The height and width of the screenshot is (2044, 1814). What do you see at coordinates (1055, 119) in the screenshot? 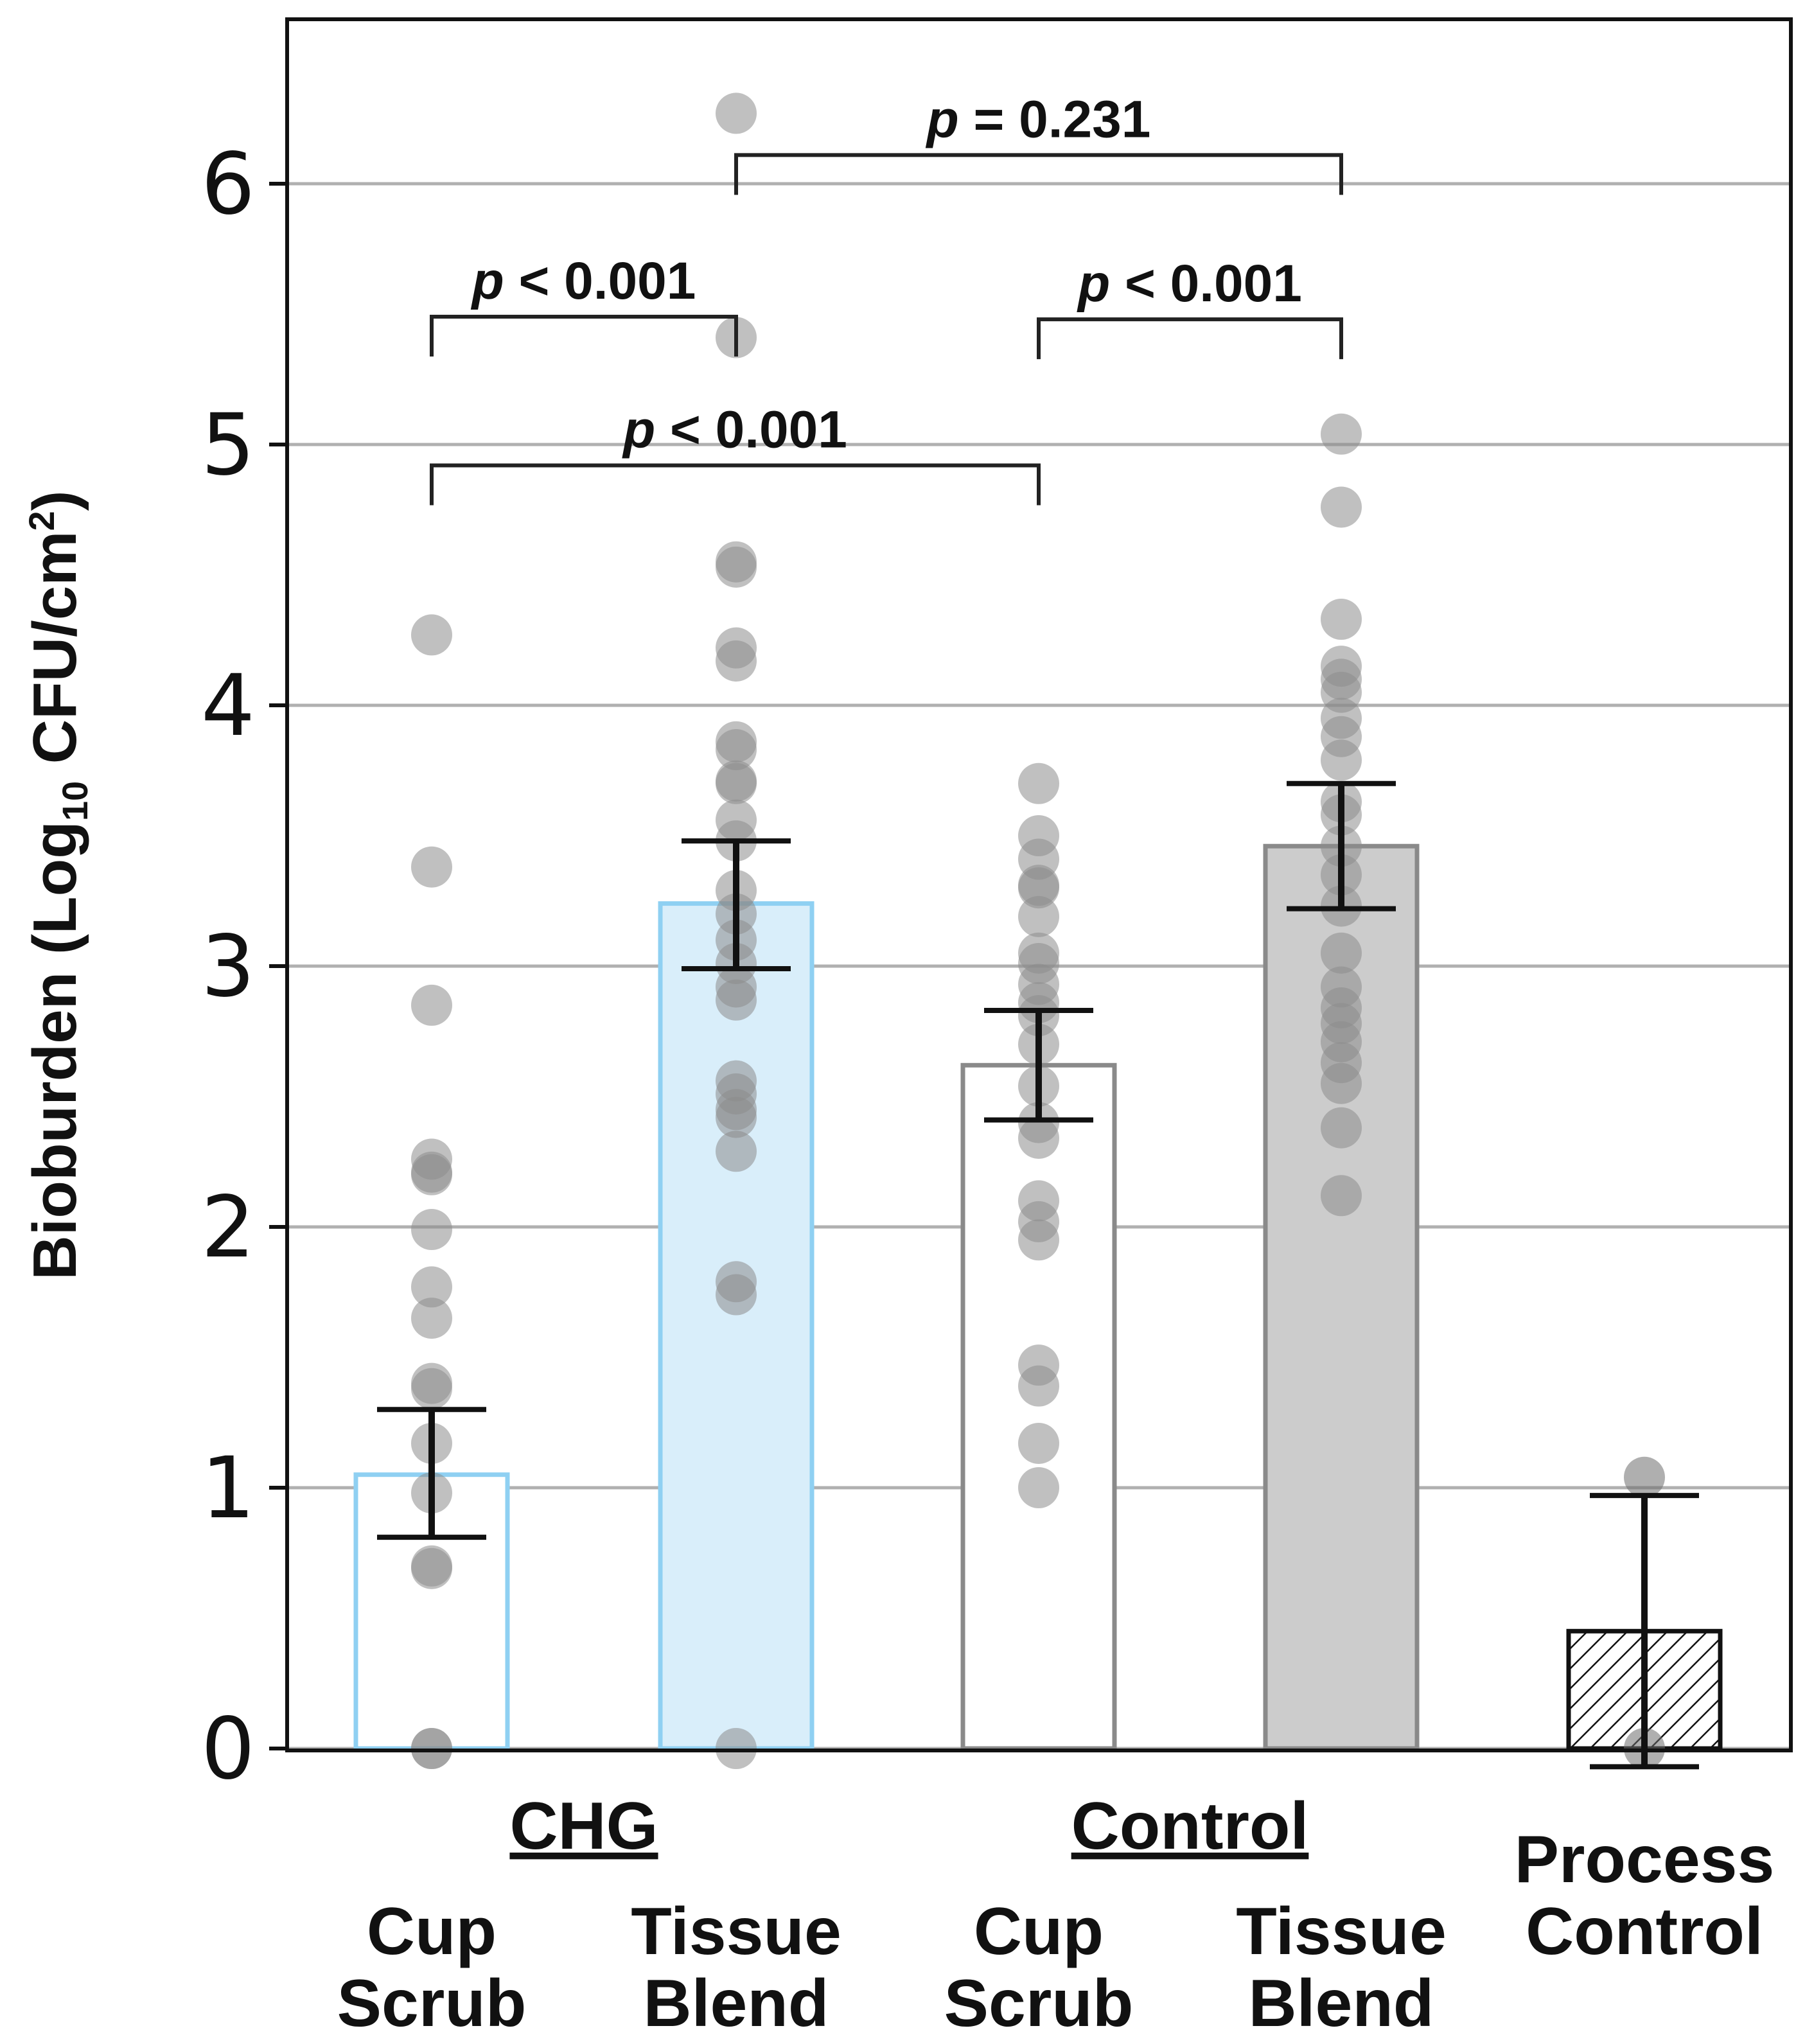
I see `p-value-text: = 0.231` at bounding box center [1055, 119].